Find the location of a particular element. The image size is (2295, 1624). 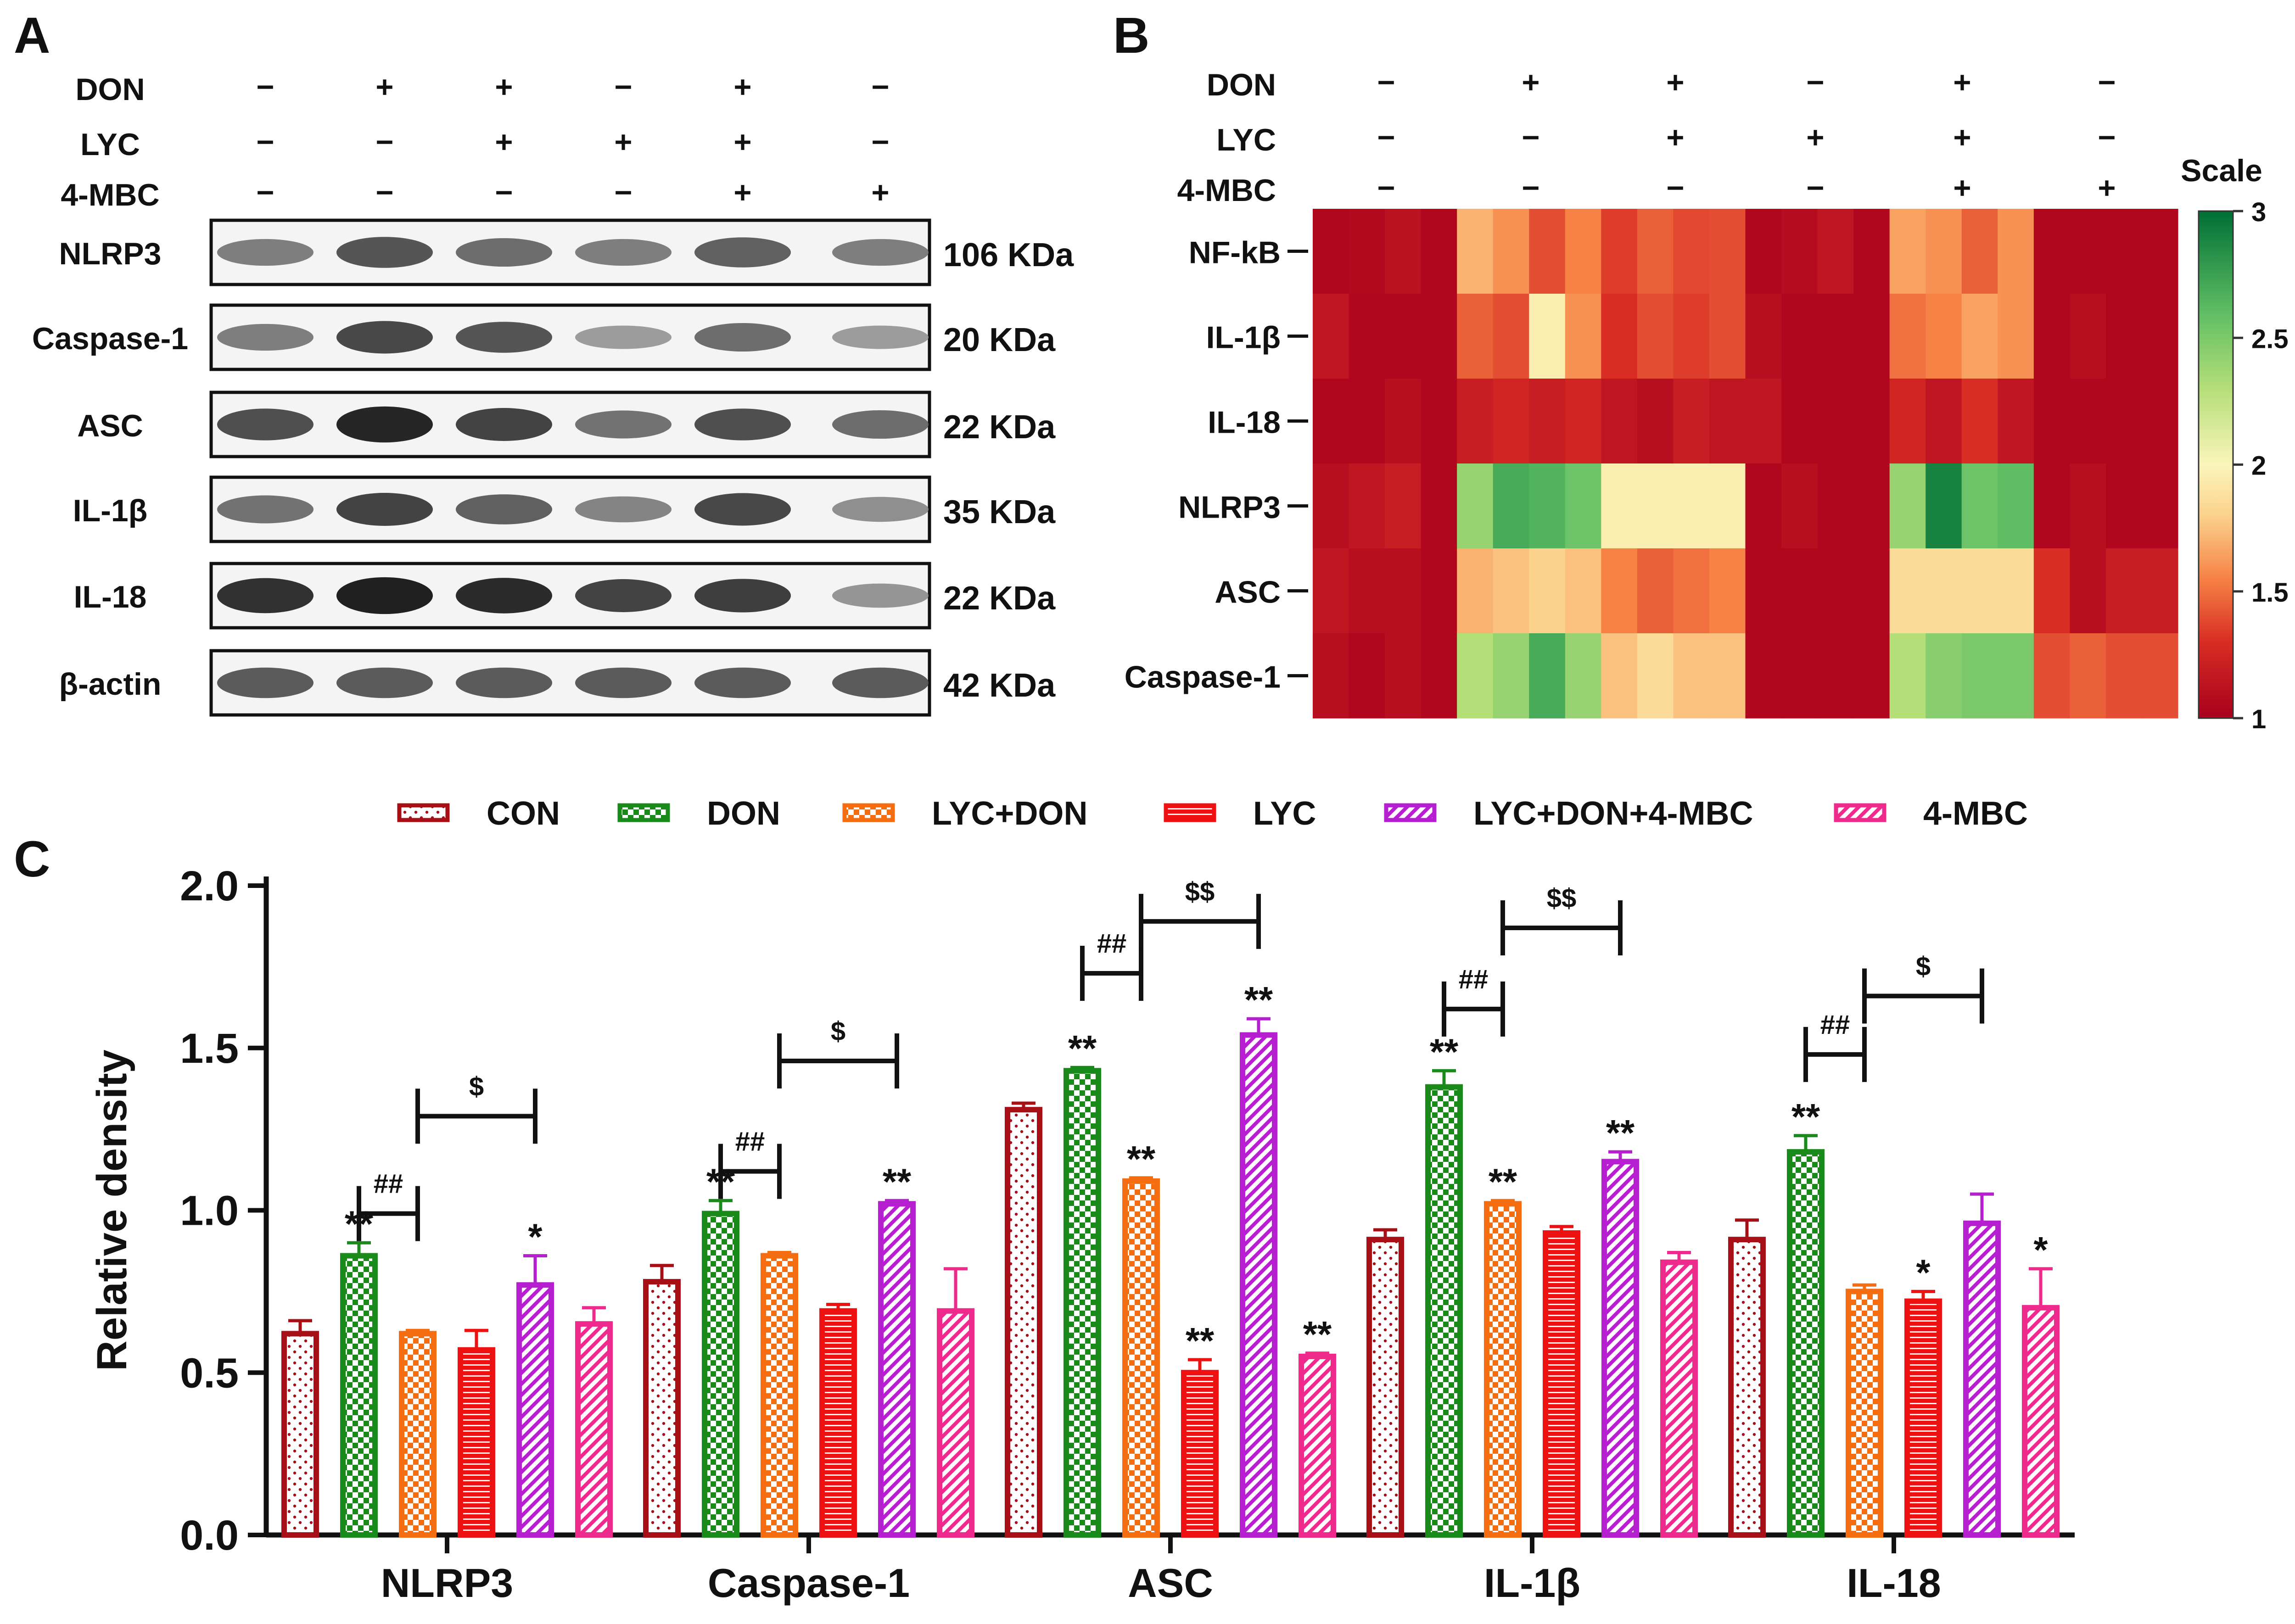

panel-a-sign-2-2-h is located at coordinates (504, 193).